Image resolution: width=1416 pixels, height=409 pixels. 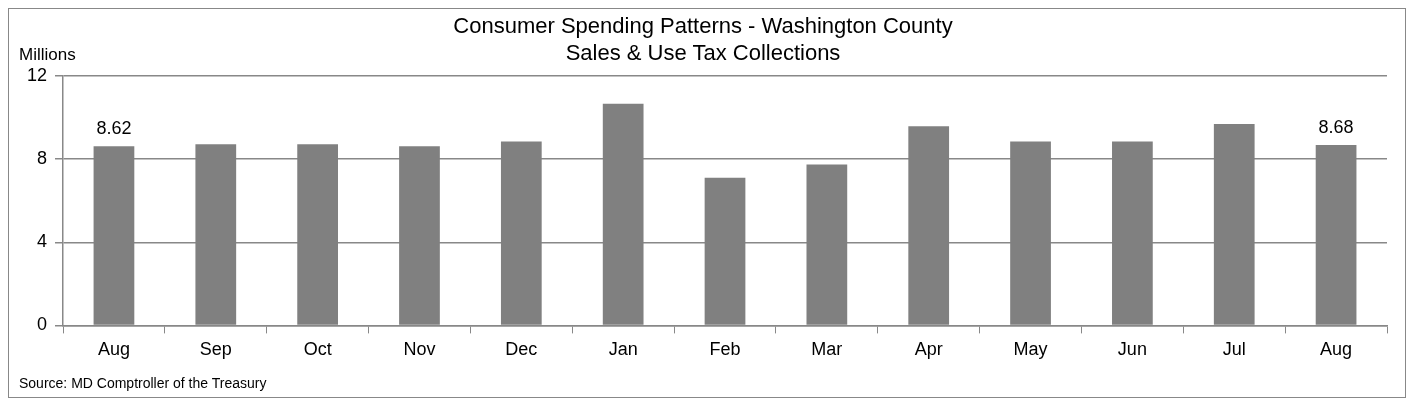 I want to click on x-tick-label: Jan, so click(x=623, y=349).